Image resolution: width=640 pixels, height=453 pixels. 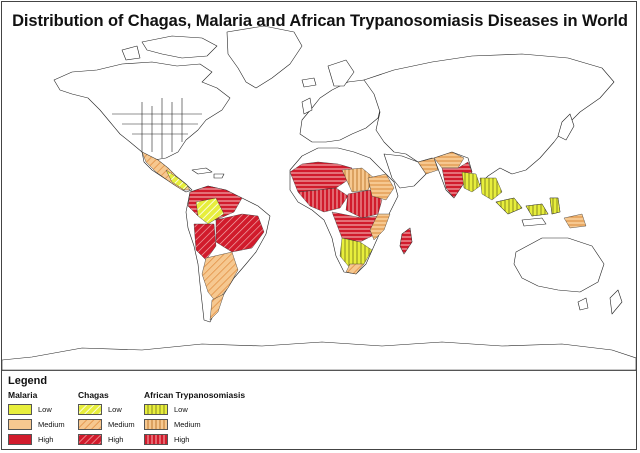 I want to click on legend-group-name: African Trypanosomiasis, so click(x=195, y=395).